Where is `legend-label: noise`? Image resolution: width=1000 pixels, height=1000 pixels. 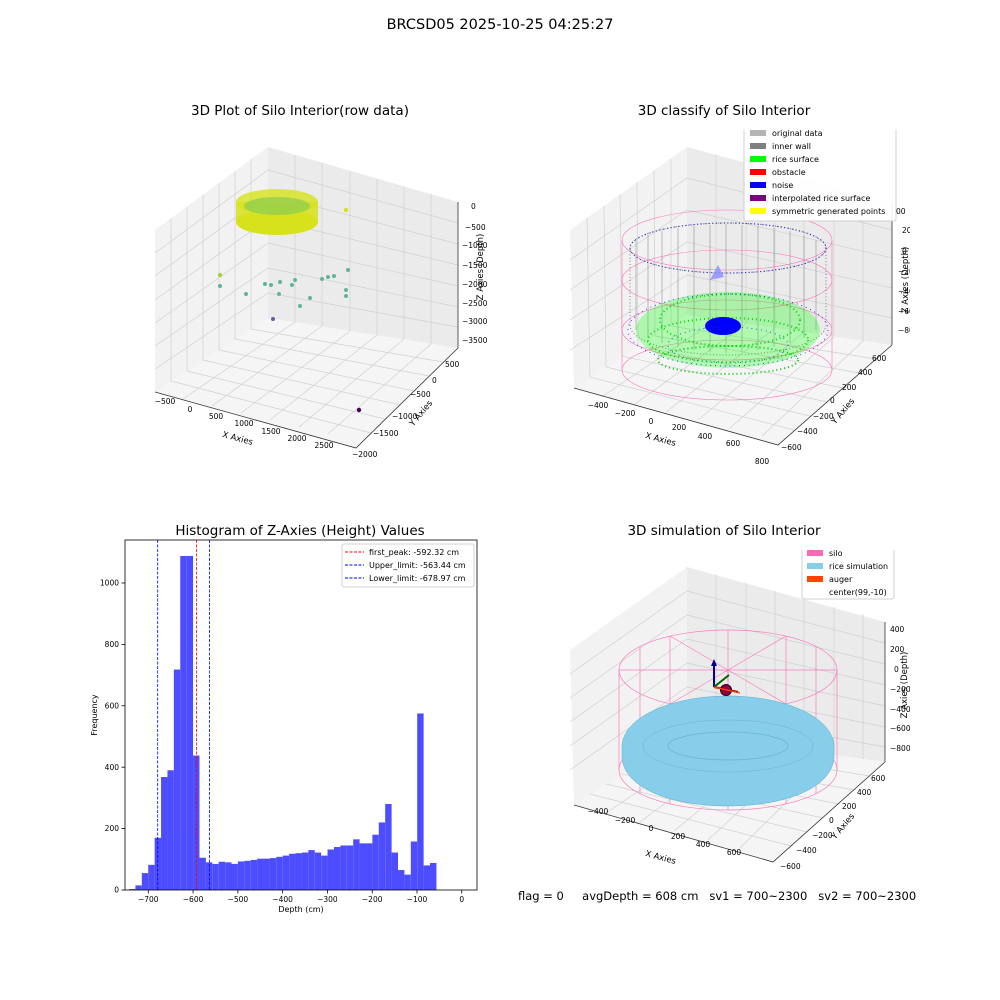
legend-label: noise is located at coordinates (782, 185).